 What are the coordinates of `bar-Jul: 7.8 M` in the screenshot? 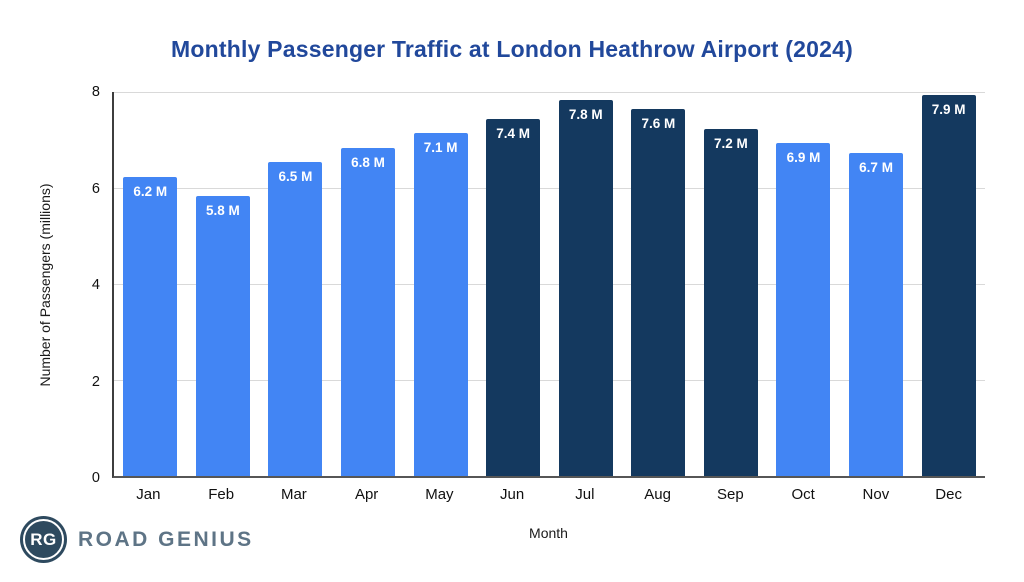 It's located at (585, 287).